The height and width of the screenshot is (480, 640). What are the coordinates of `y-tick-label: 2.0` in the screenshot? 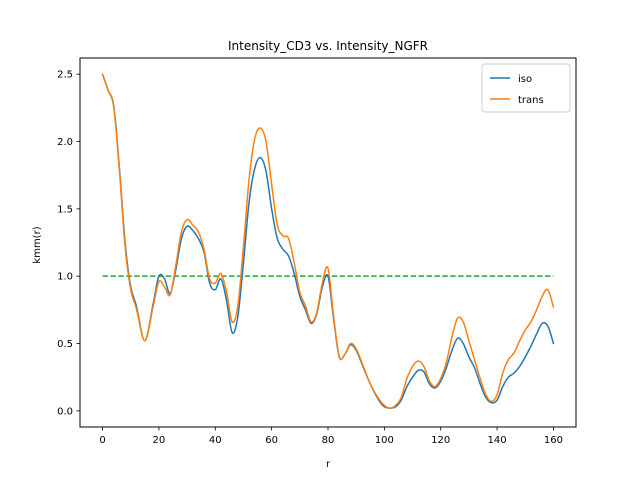 It's located at (65, 142).